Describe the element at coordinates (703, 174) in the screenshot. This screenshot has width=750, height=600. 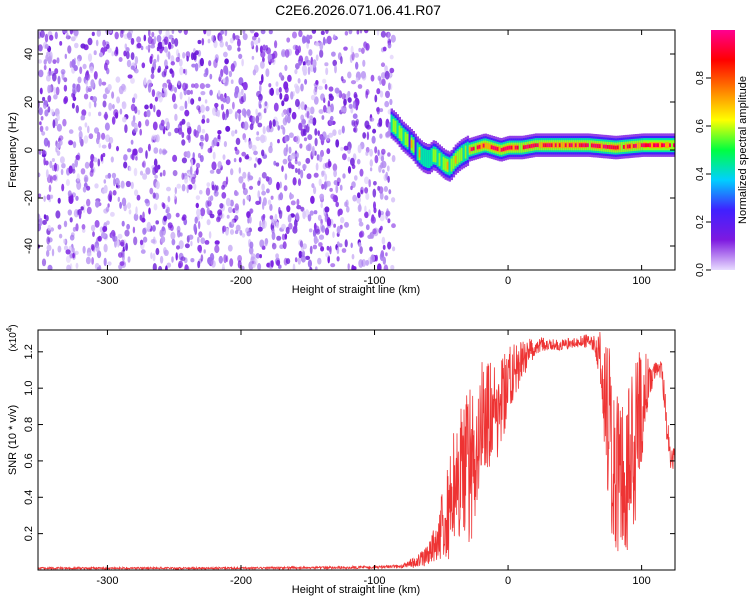
I see `colorbar-ticks: 0.0 0.2 0.4 0.6 0.8` at that location.